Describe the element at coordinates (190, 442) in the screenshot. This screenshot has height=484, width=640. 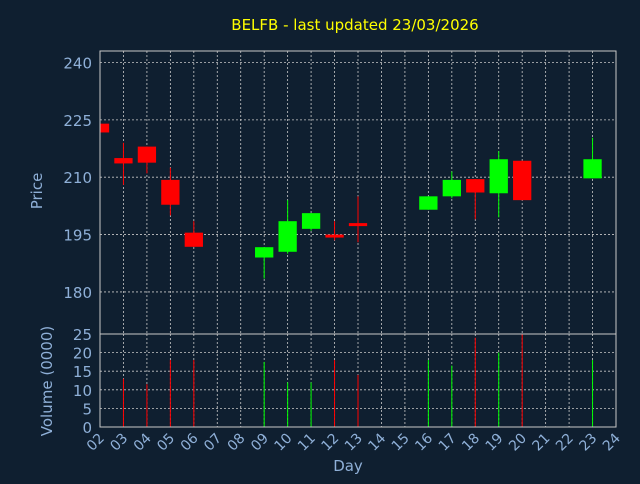
I see `x-tick-label: 06` at that location.